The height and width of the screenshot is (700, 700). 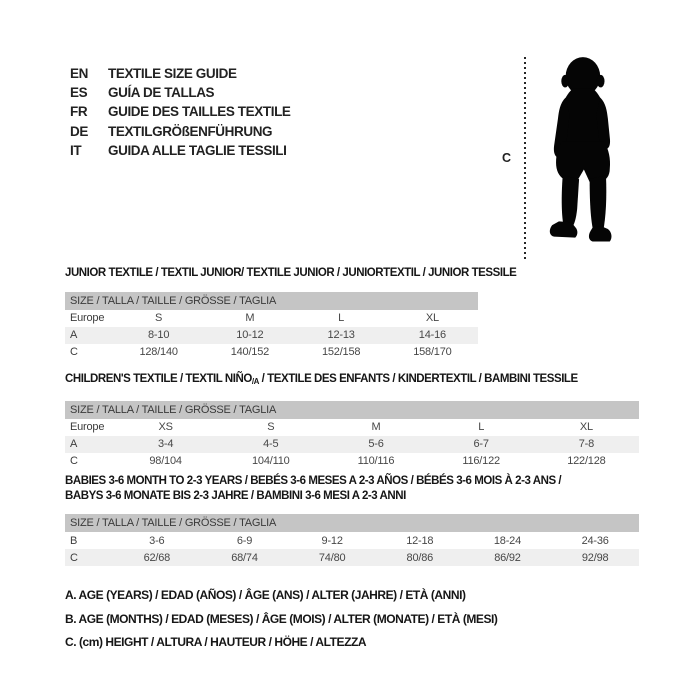 What do you see at coordinates (190, 131) in the screenshot?
I see `language-label: TEXTILGRÖßENFÜHRUNG` at bounding box center [190, 131].